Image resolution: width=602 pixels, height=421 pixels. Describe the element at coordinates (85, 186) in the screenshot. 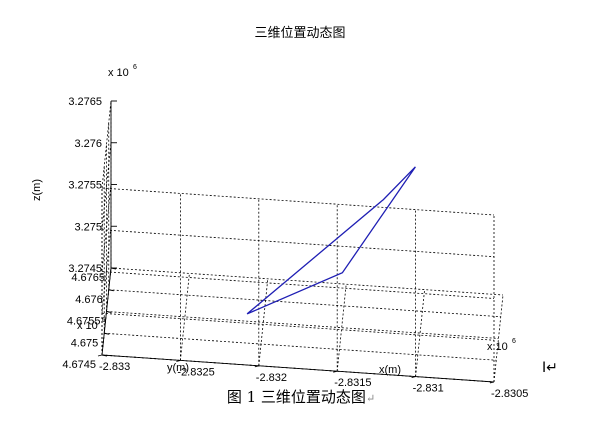

I see `z-tick-label: 3.2755` at that location.